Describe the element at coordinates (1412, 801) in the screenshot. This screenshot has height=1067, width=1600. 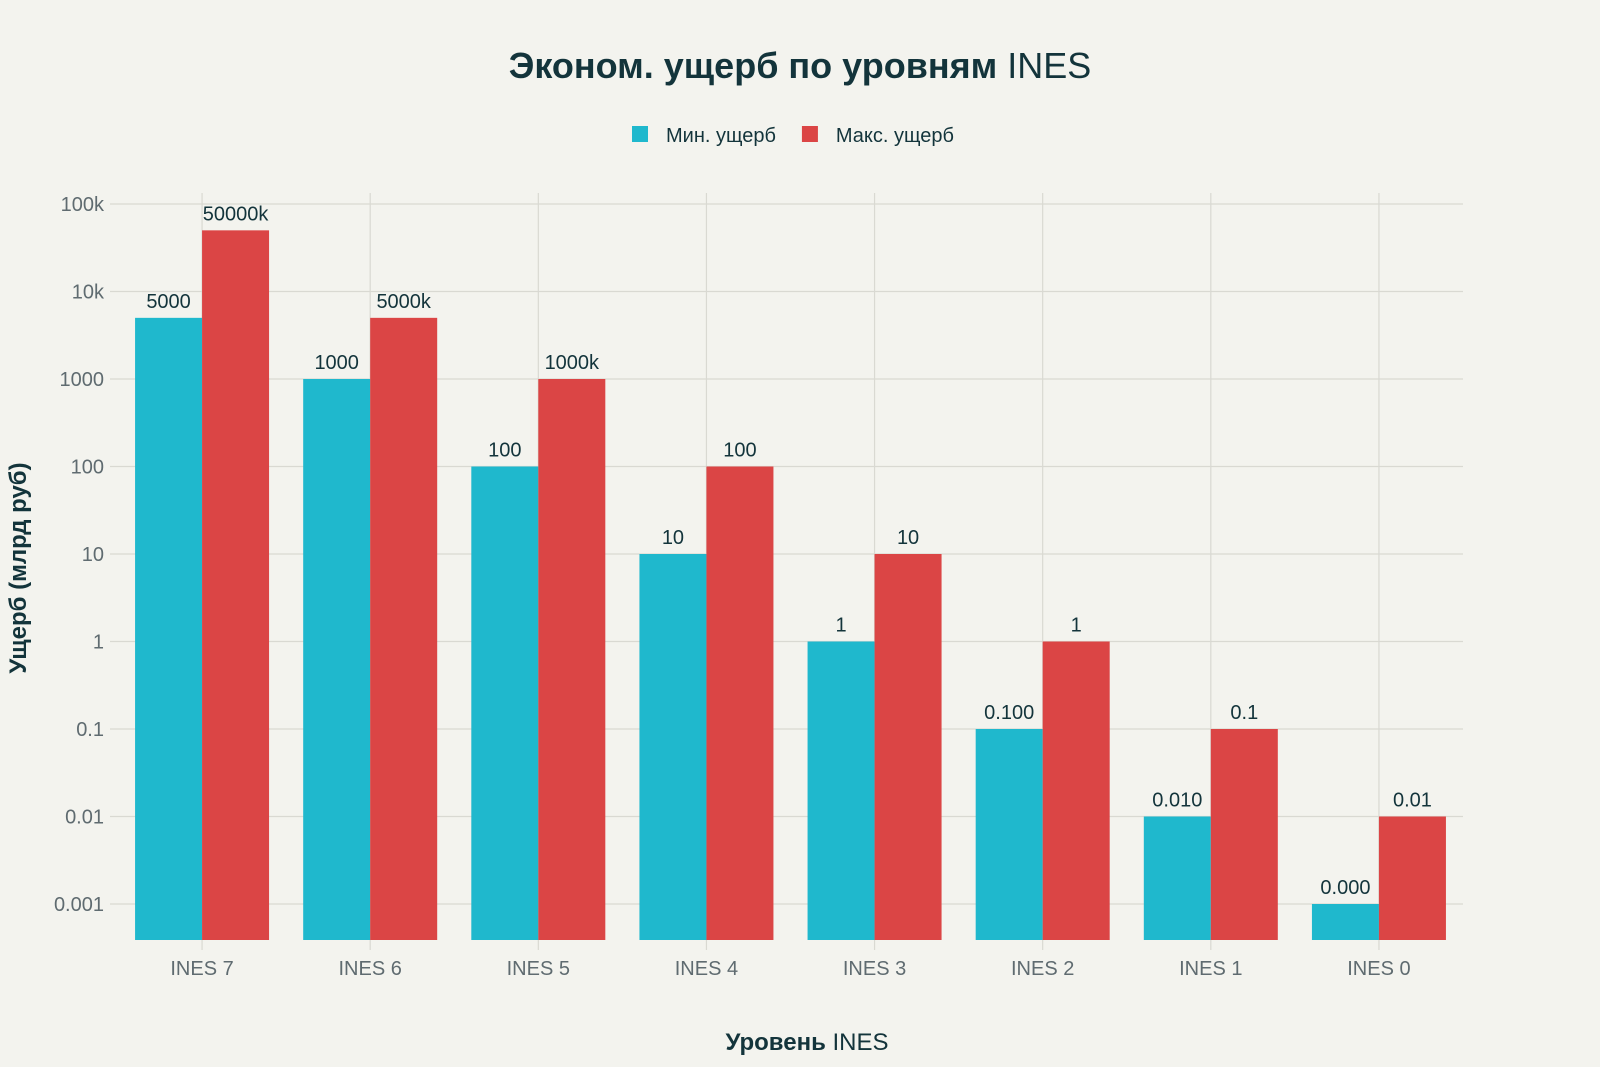
I see `data-label: 0.01` at that location.